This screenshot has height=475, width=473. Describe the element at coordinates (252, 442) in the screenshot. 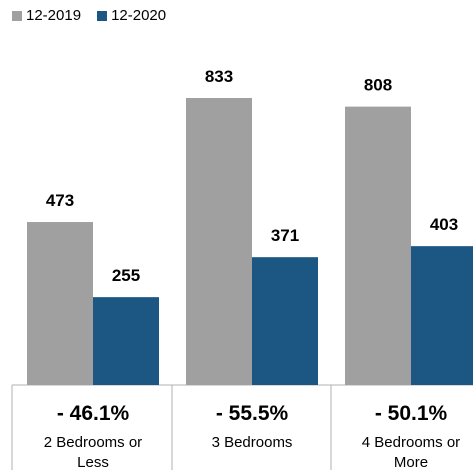

I see `category-label-1-0: 3 Bedrooms` at that location.